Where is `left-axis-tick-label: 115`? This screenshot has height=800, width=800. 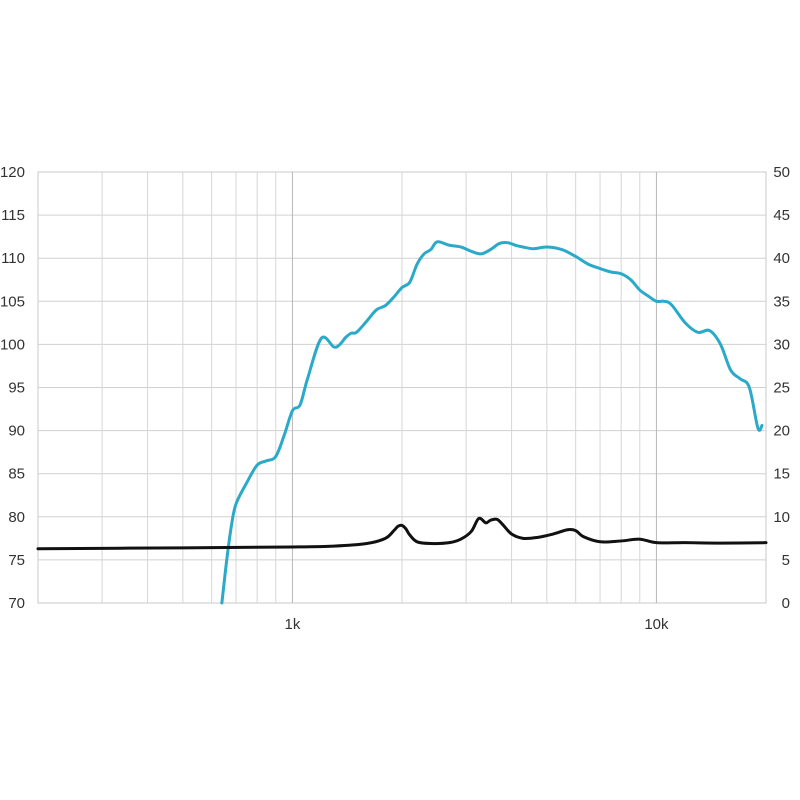 left-axis-tick-label: 115 is located at coordinates (13, 215).